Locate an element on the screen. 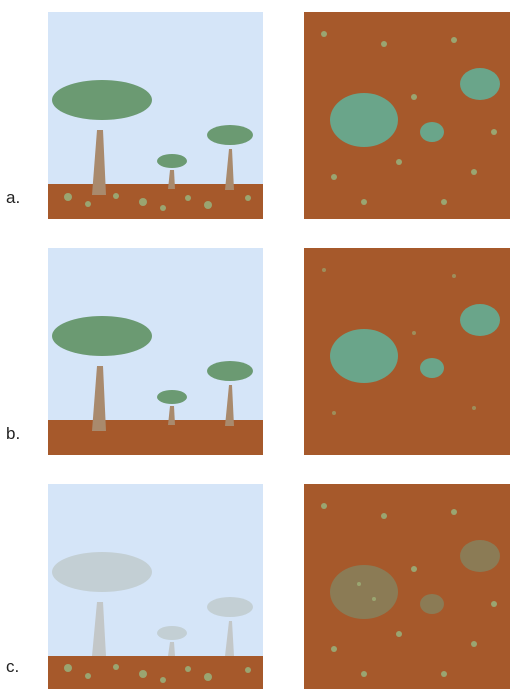 Image resolution: width=515 pixels, height=689 pixels. row-label-c: c. is located at coordinates (13, 666).